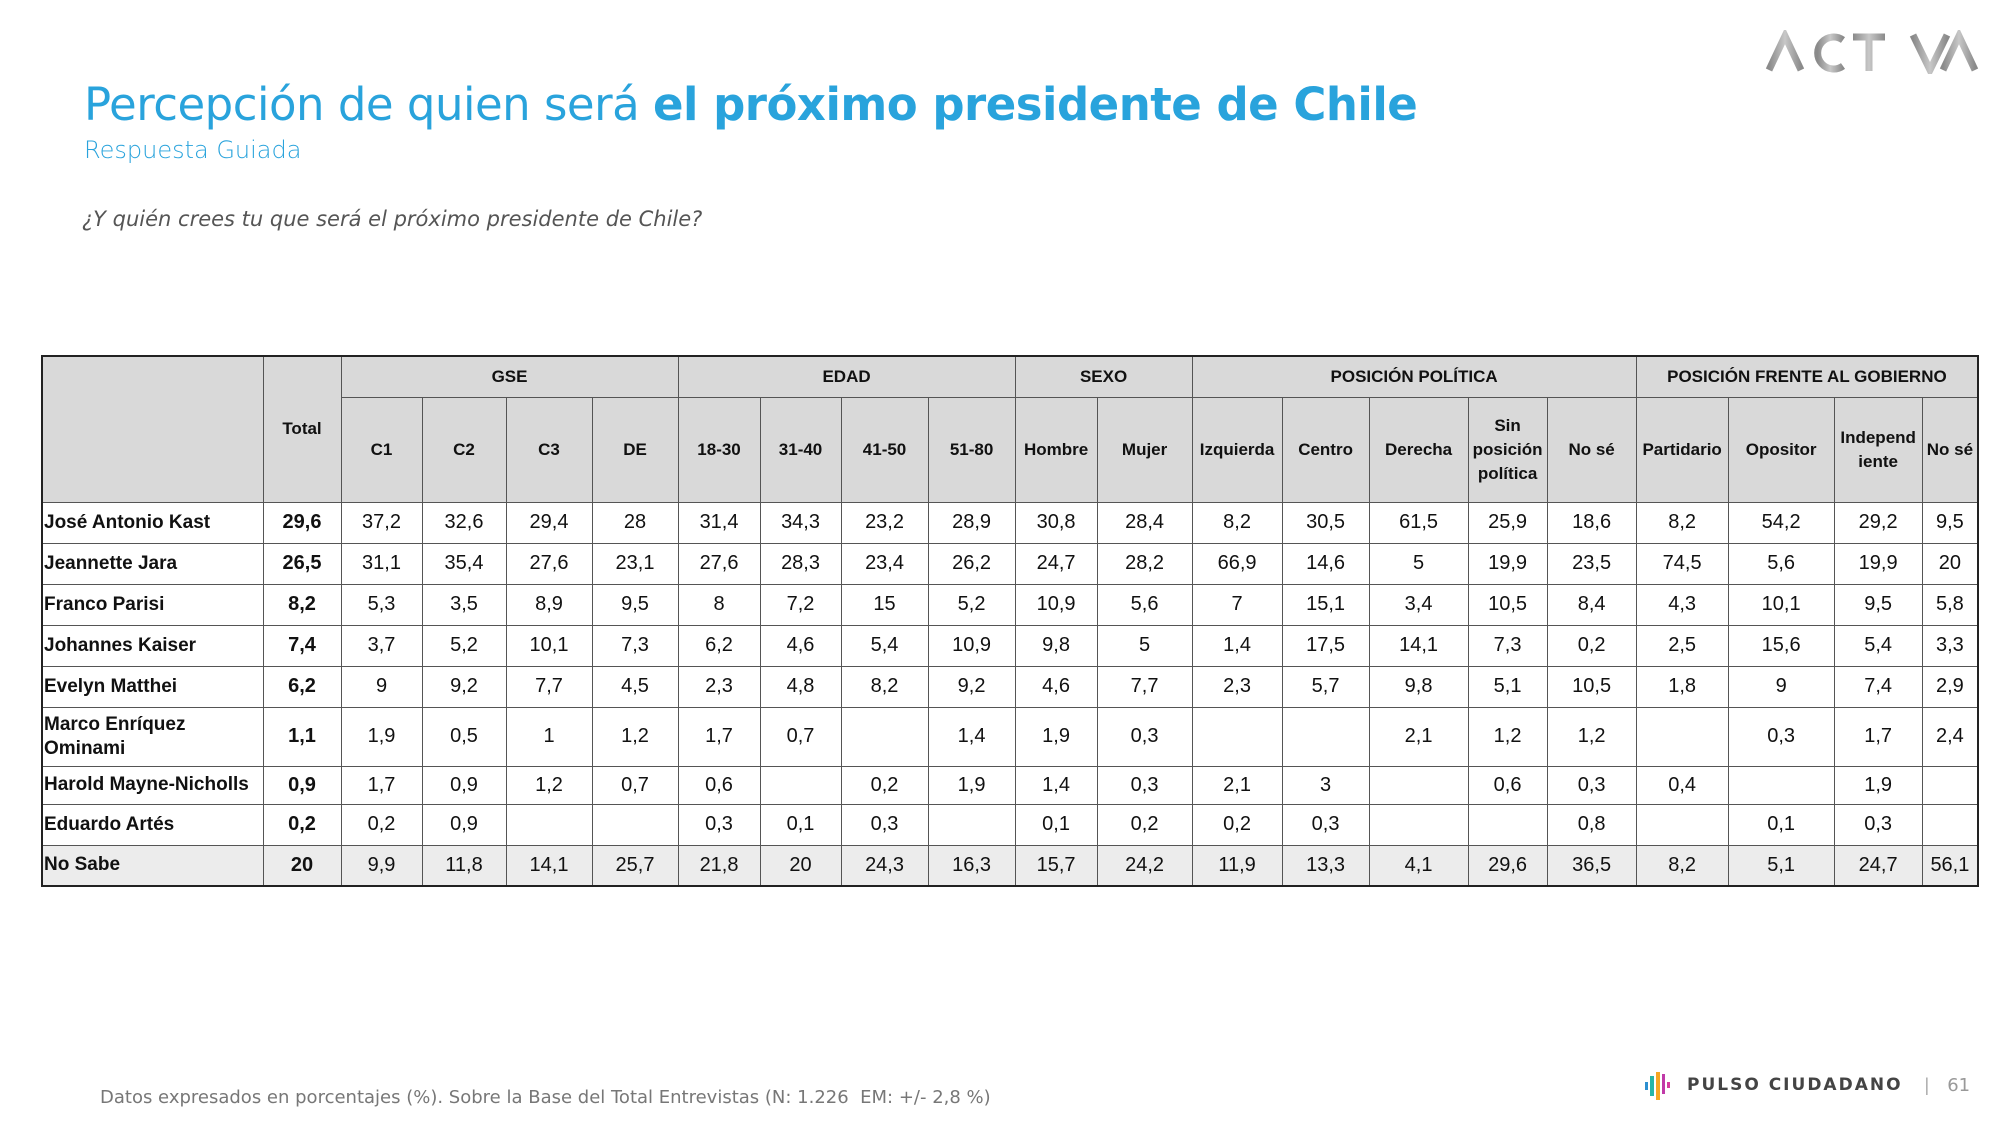  What do you see at coordinates (1591, 865) in the screenshot?
I see `cell-value: 36,5` at bounding box center [1591, 865].